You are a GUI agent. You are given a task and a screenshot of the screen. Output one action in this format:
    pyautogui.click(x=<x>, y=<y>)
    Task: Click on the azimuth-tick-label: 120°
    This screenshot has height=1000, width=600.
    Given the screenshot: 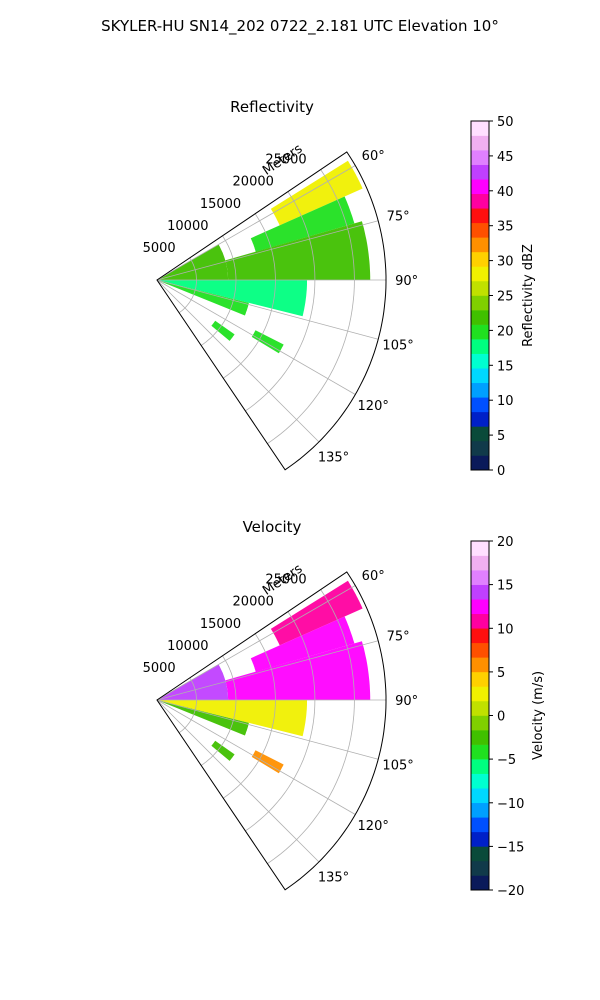 What is the action you would take?
    pyautogui.click(x=373, y=406)
    